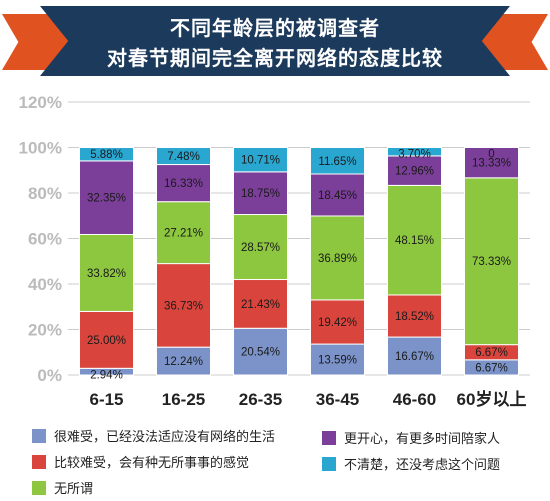  I want to click on data-label-5-2: 18.52%, so click(414, 317).